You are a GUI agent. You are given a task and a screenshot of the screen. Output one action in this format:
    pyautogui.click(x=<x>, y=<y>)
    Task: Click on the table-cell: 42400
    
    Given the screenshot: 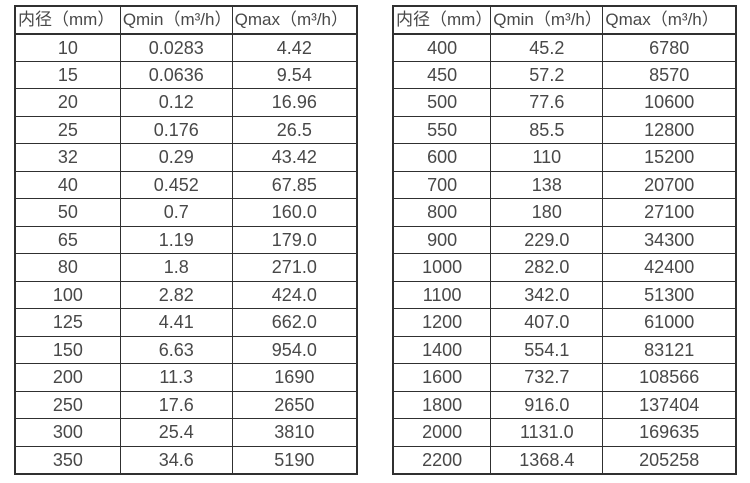 What is the action you would take?
    pyautogui.click(x=669, y=267)
    